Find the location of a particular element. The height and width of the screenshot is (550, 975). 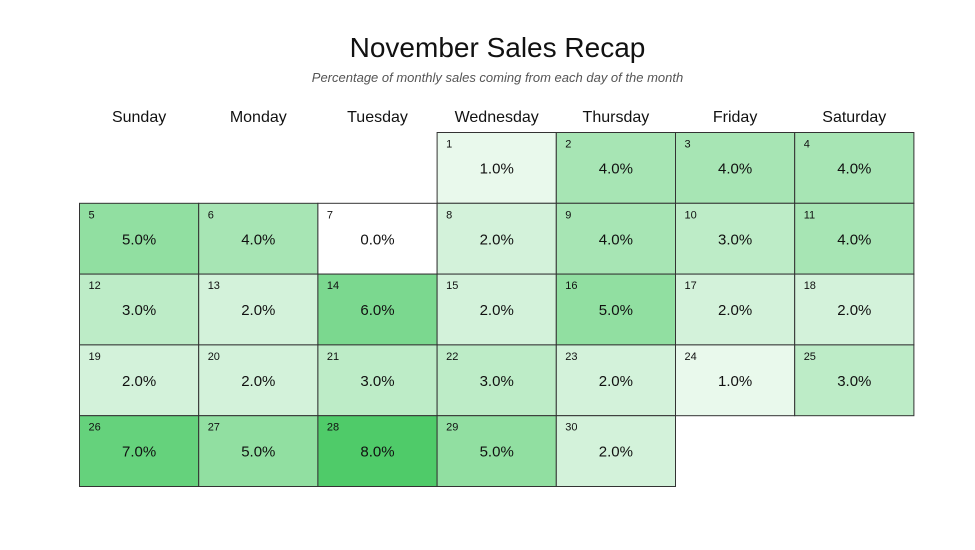

day-cell: 15 2.0% is located at coordinates (496, 309).